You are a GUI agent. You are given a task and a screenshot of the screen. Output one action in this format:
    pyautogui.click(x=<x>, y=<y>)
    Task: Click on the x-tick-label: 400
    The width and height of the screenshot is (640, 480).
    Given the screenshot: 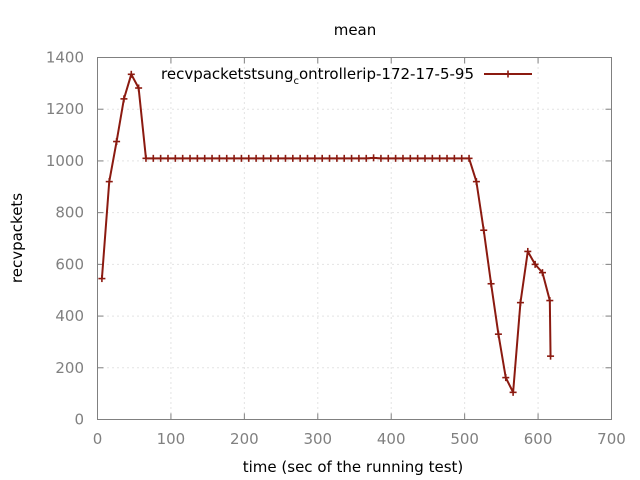 What is the action you would take?
    pyautogui.click(x=391, y=439)
    